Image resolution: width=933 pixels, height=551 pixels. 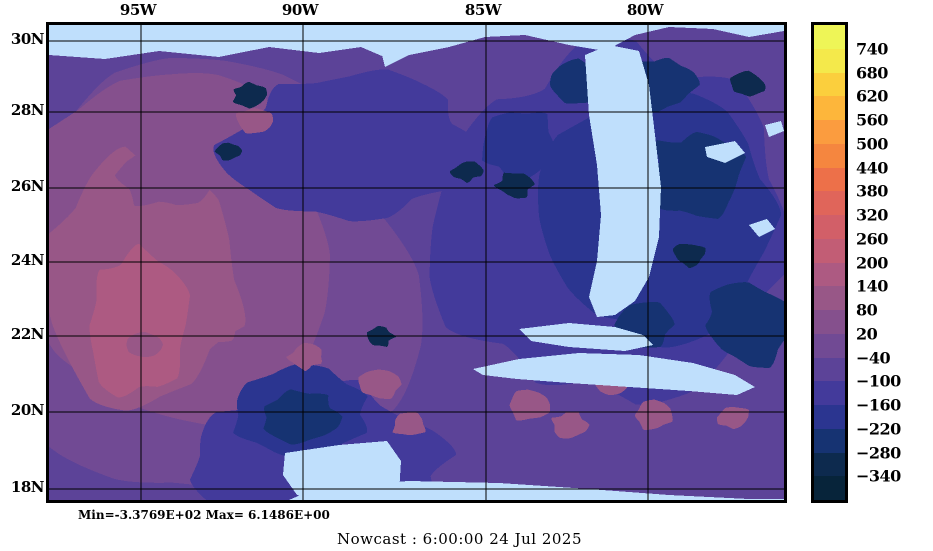 What do you see at coordinates (872, 239) in the screenshot?
I see `colorbar-tick-8: 260` at bounding box center [872, 239].